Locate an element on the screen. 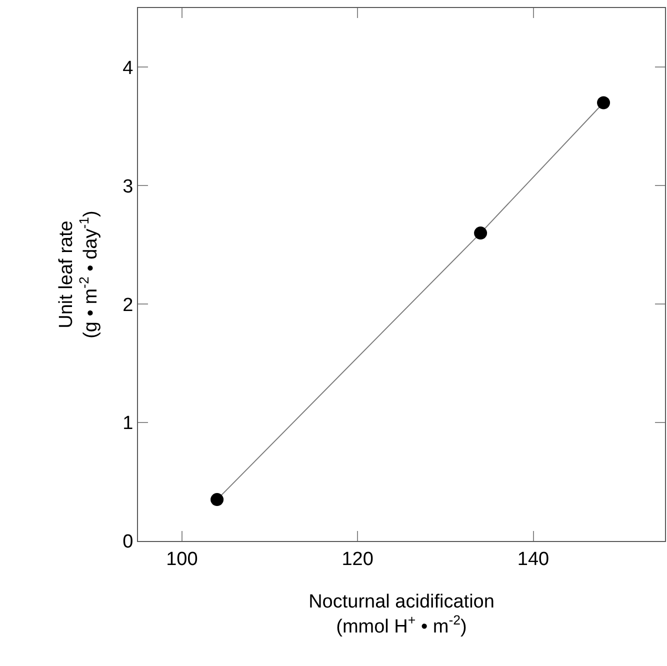 Image resolution: width=667 pixels, height=666 pixels. y-tick-label: 1 is located at coordinates (128, 423).